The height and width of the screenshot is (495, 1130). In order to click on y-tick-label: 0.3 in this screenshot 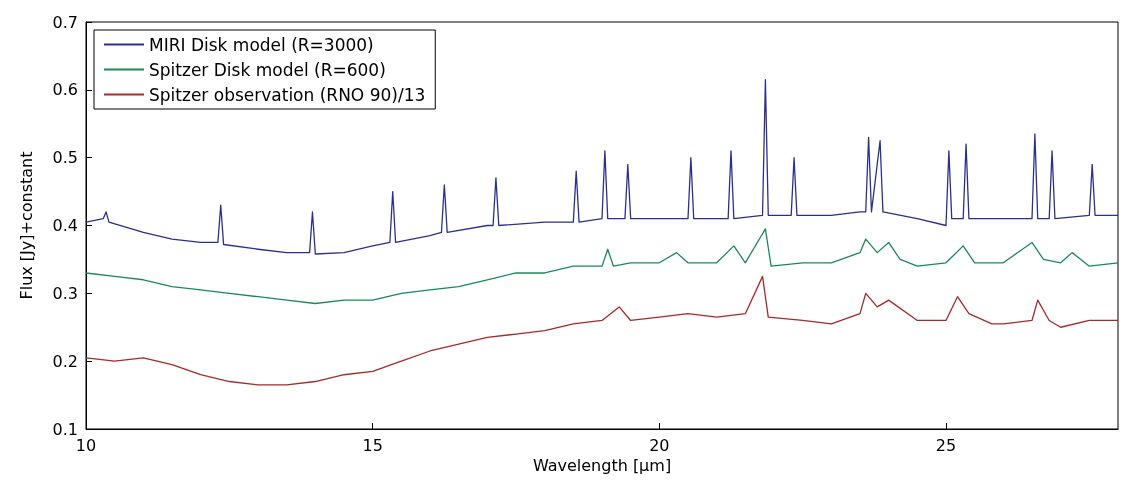, I will do `click(65, 293)`.